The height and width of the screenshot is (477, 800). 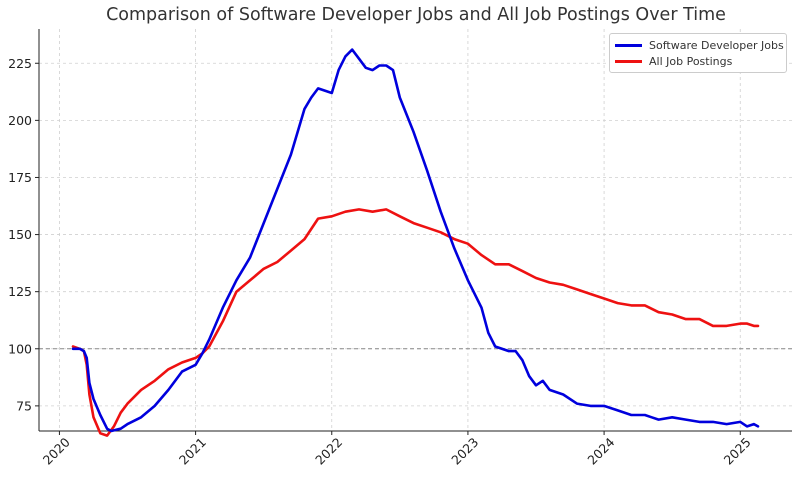 I want to click on x-tick-label: 2025, so click(x=737, y=451).